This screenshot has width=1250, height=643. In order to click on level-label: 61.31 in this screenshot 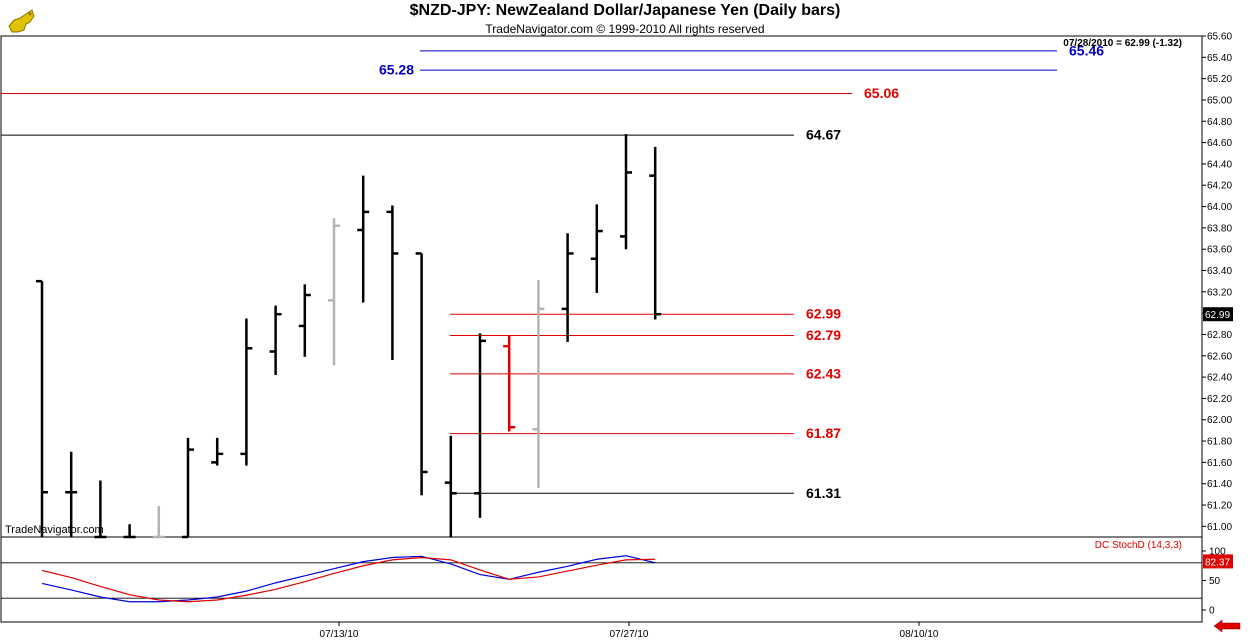, I will do `click(823, 493)`.